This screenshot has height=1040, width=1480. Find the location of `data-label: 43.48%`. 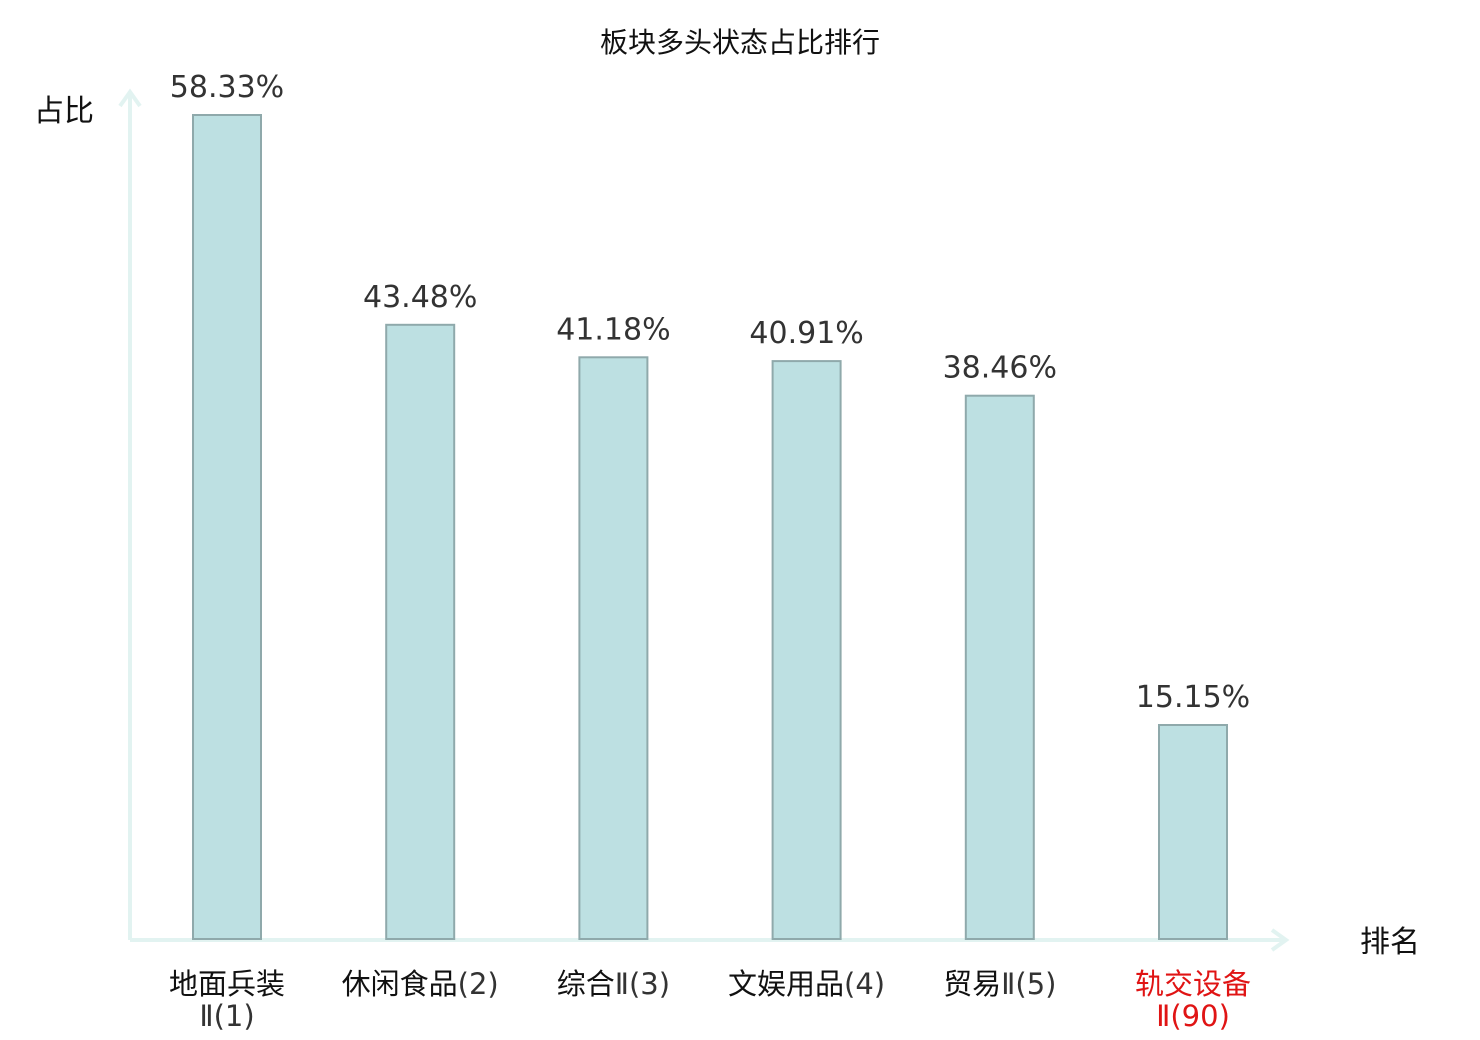

data-label: 43.48% is located at coordinates (420, 297).